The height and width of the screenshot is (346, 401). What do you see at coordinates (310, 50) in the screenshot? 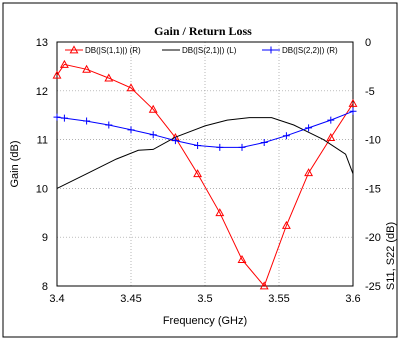
I see `legend-label: DB(|S(2,2)|) (R)` at bounding box center [310, 50].